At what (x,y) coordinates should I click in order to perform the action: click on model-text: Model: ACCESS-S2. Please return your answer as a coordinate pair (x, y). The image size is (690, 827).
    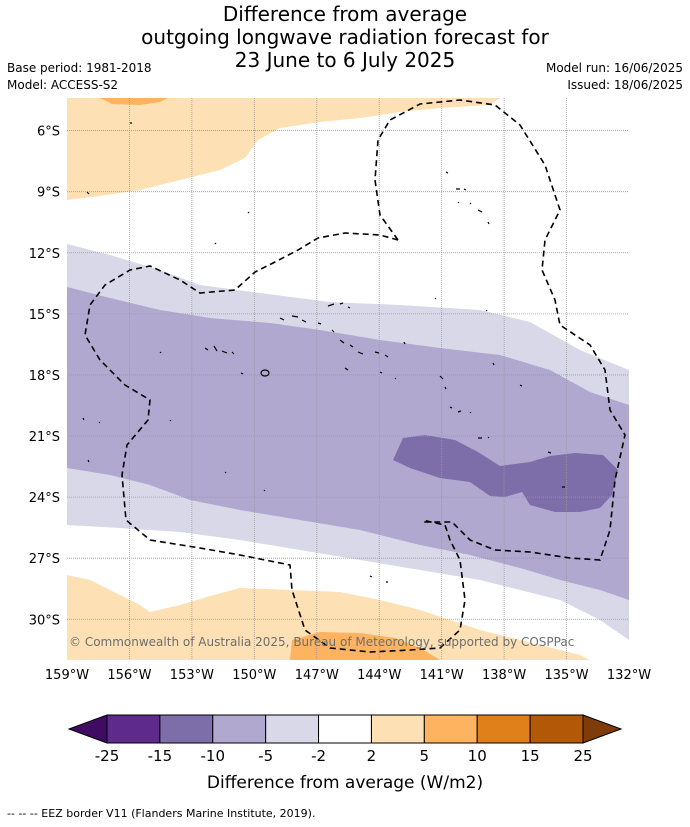
    Looking at the image, I should click on (63, 85).